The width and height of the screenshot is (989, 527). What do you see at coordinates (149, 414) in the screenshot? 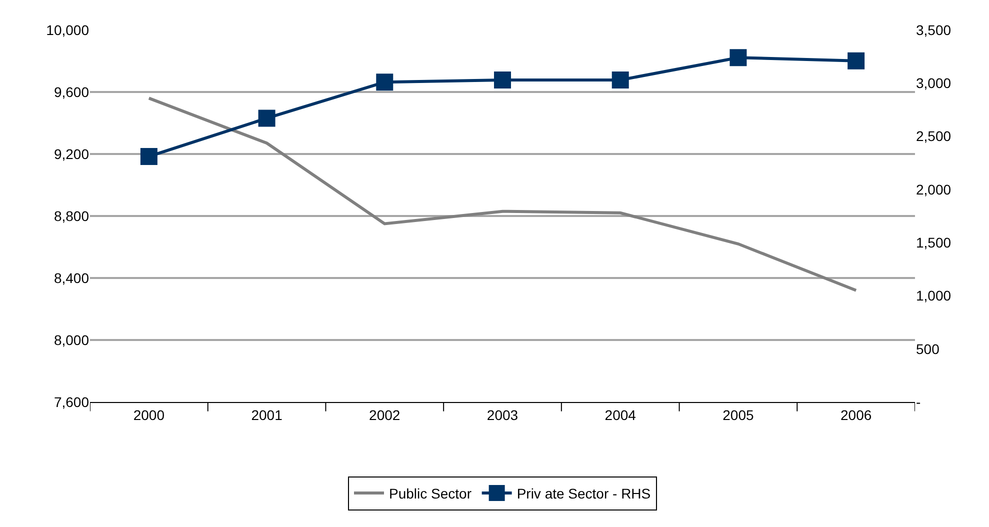
I see `x-tick-label: 2000` at bounding box center [149, 414].